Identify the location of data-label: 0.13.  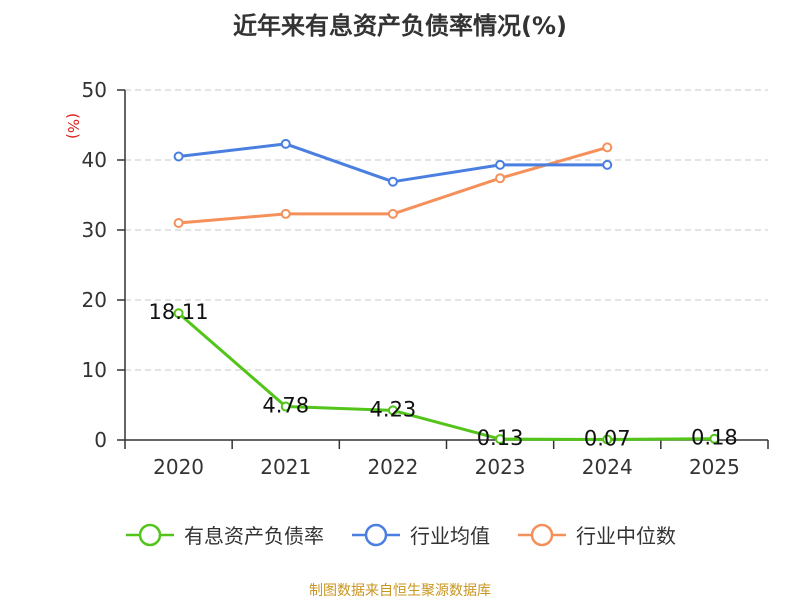
(500, 438).